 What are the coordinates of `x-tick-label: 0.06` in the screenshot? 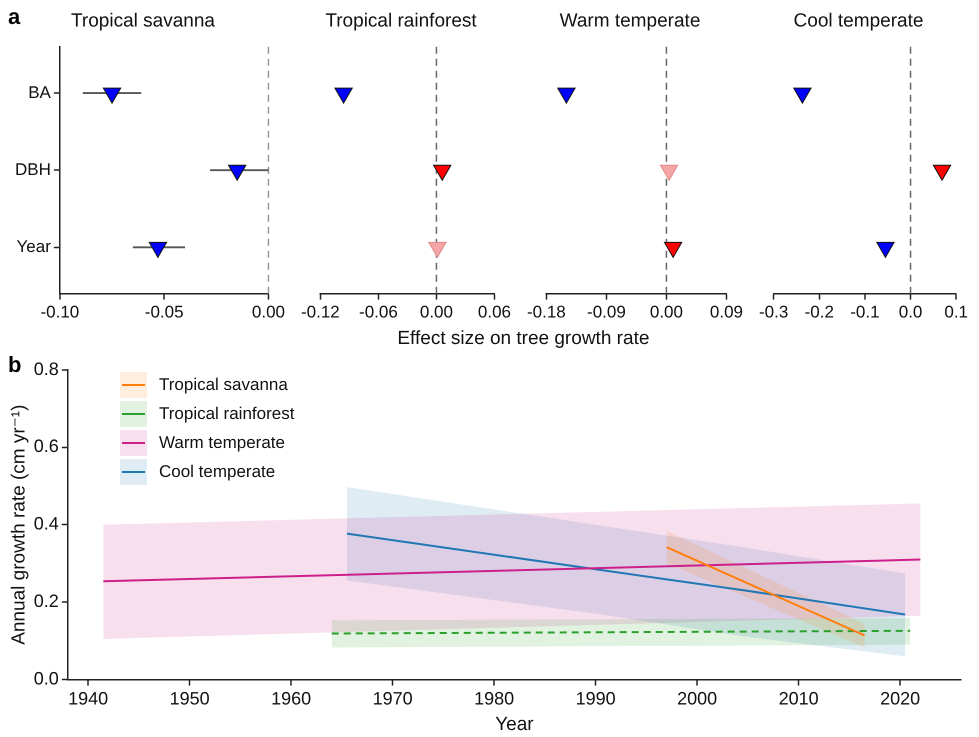 It's located at (495, 312).